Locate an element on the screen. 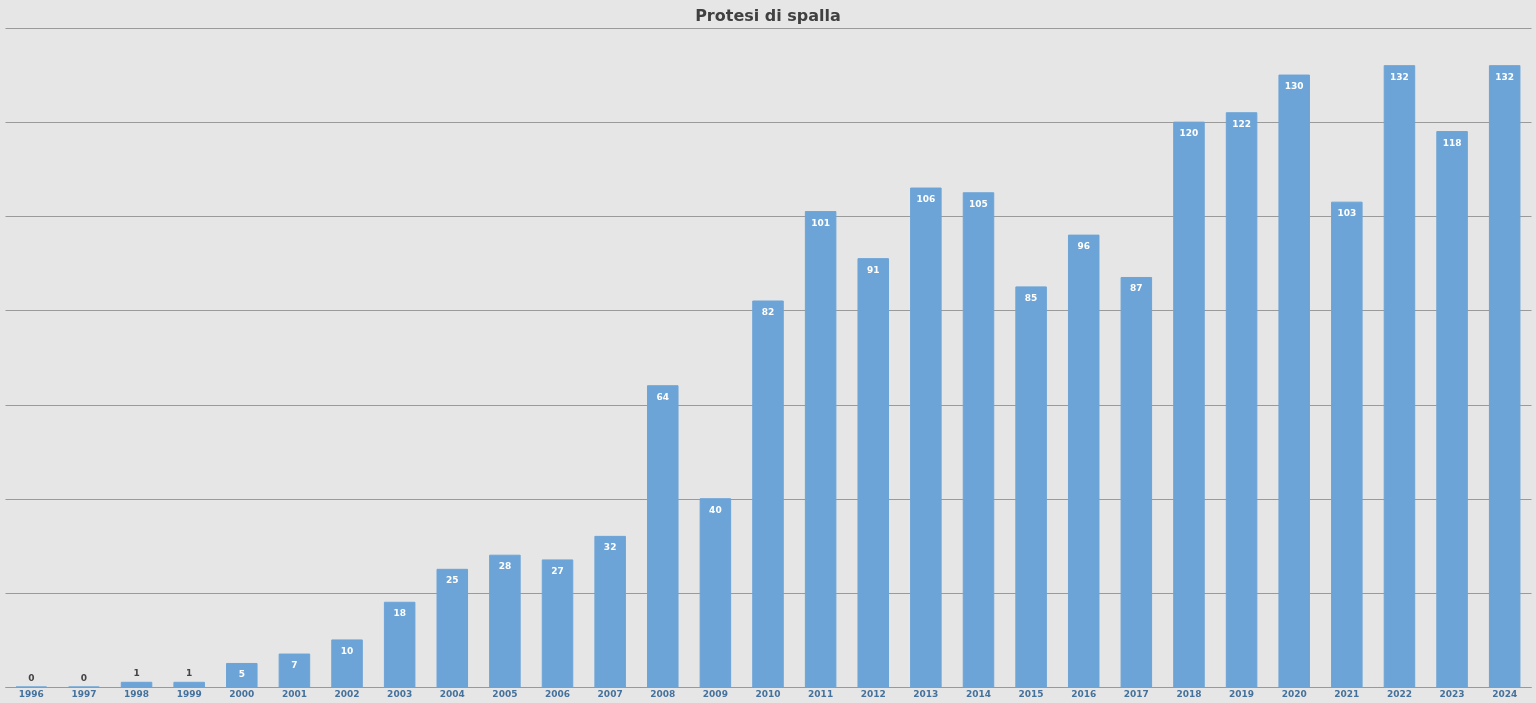 Image resolution: width=1536 pixels, height=703 pixels. x-tick-label: 2015 is located at coordinates (1031, 693).